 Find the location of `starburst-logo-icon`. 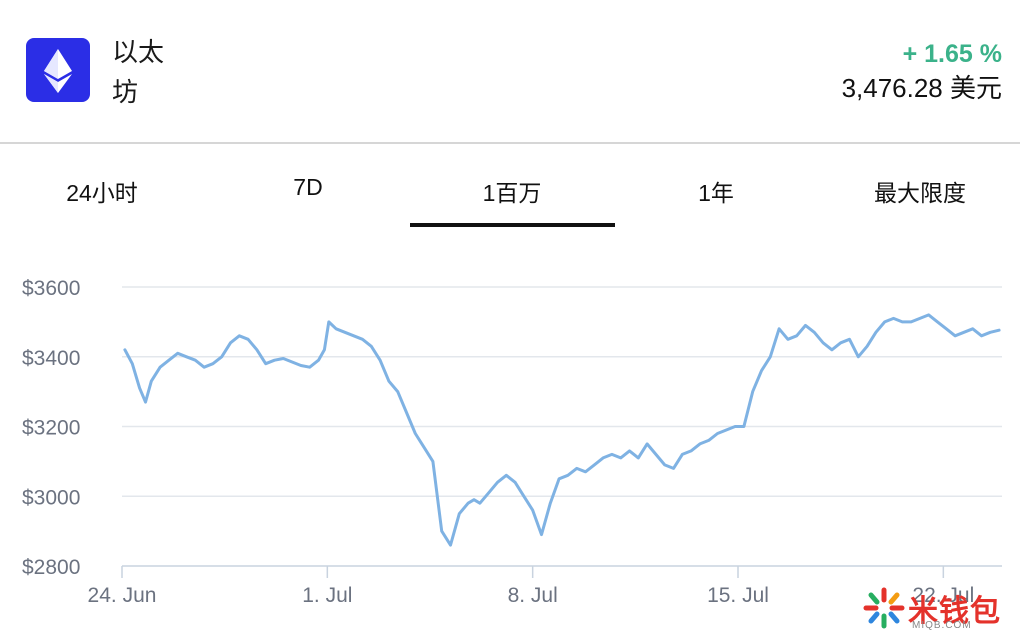

starburst-logo-icon is located at coordinates (884, 608).